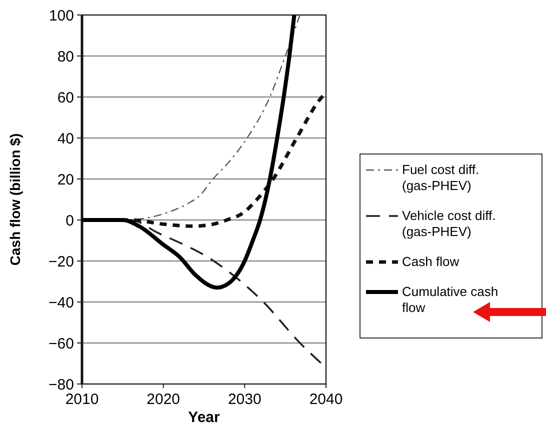 Image resolution: width=546 pixels, height=430 pixels. What do you see at coordinates (245, 399) in the screenshot?
I see `x-tick-label: 2030` at bounding box center [245, 399].